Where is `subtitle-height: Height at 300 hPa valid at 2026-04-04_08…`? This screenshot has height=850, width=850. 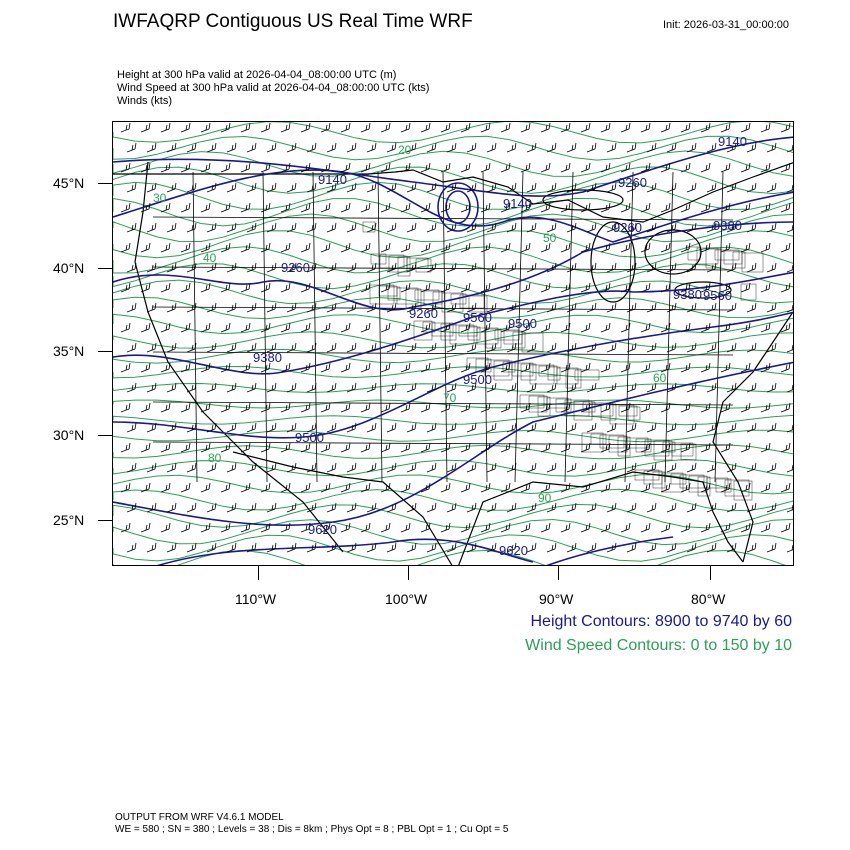 subtitle-height: Height at 300 hPa valid at 2026-04-04_08… is located at coordinates (257, 75).